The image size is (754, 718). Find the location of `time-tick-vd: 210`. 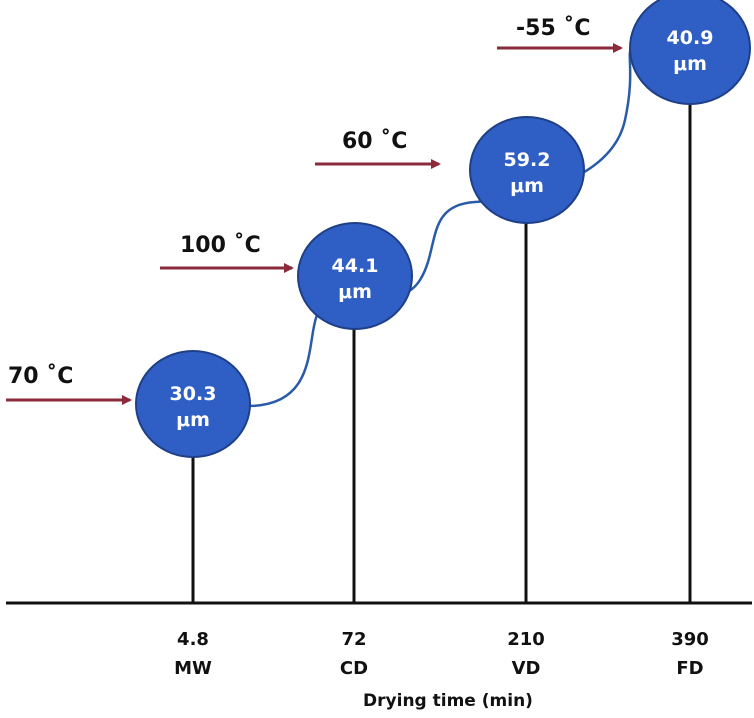

time-tick-vd: 210 is located at coordinates (526, 639).